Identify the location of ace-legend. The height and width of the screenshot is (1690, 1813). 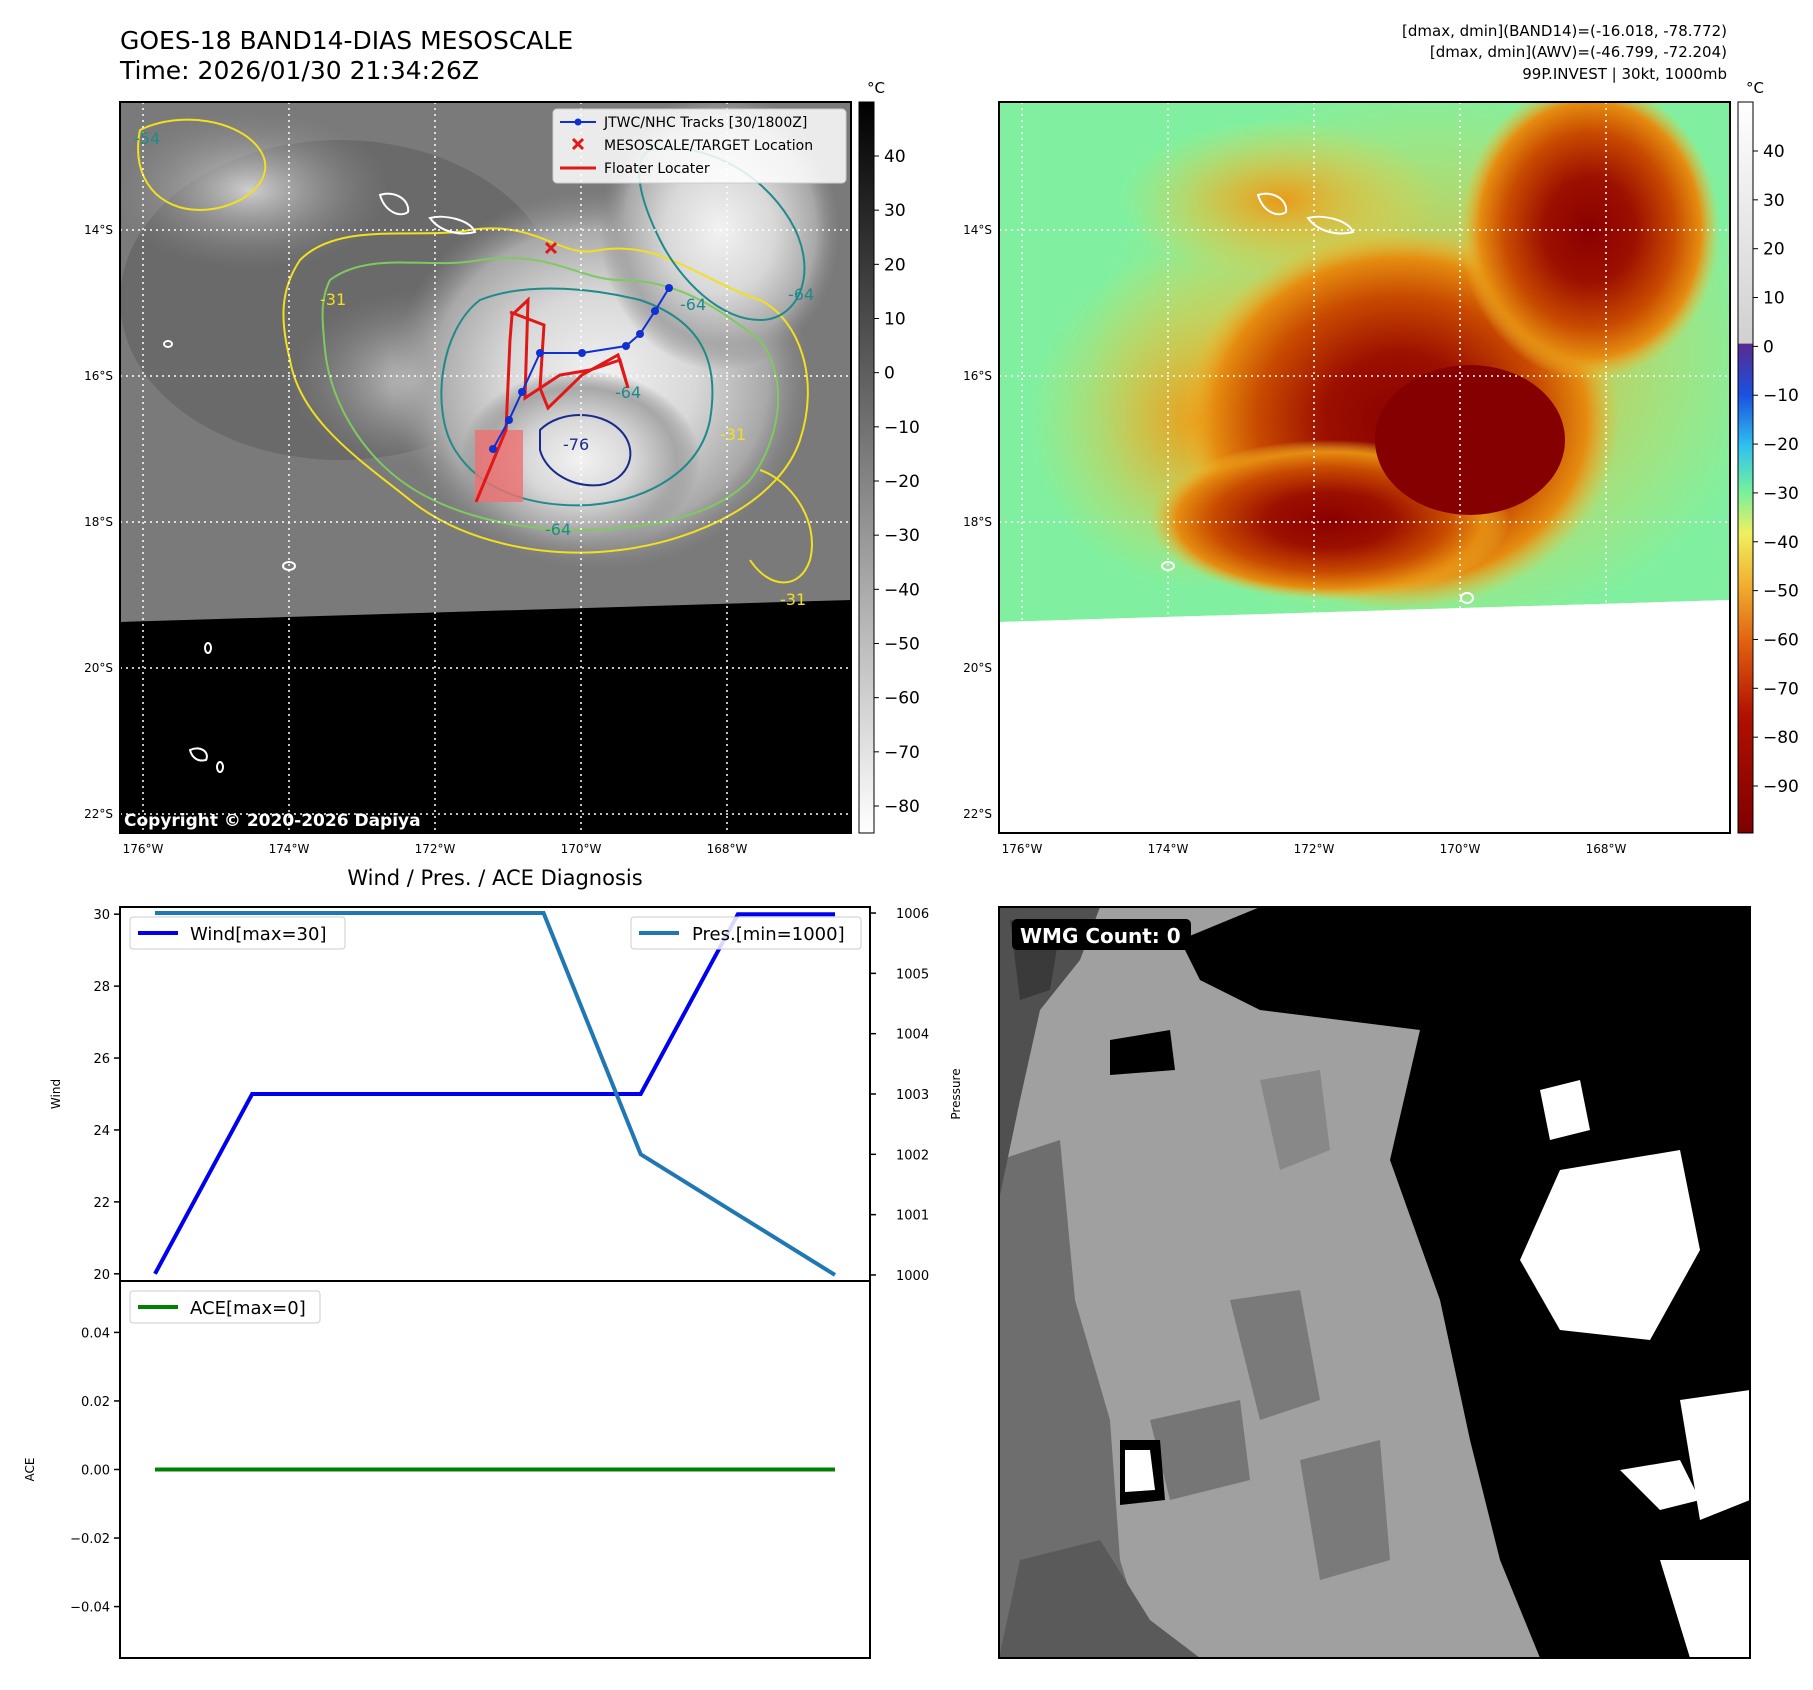
(225, 1307).